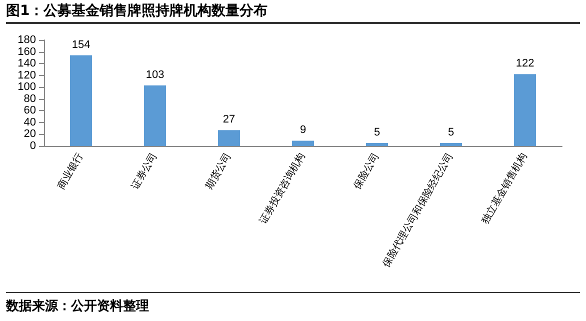 The image size is (586, 321). I want to click on data-label: 27, so click(229, 120).